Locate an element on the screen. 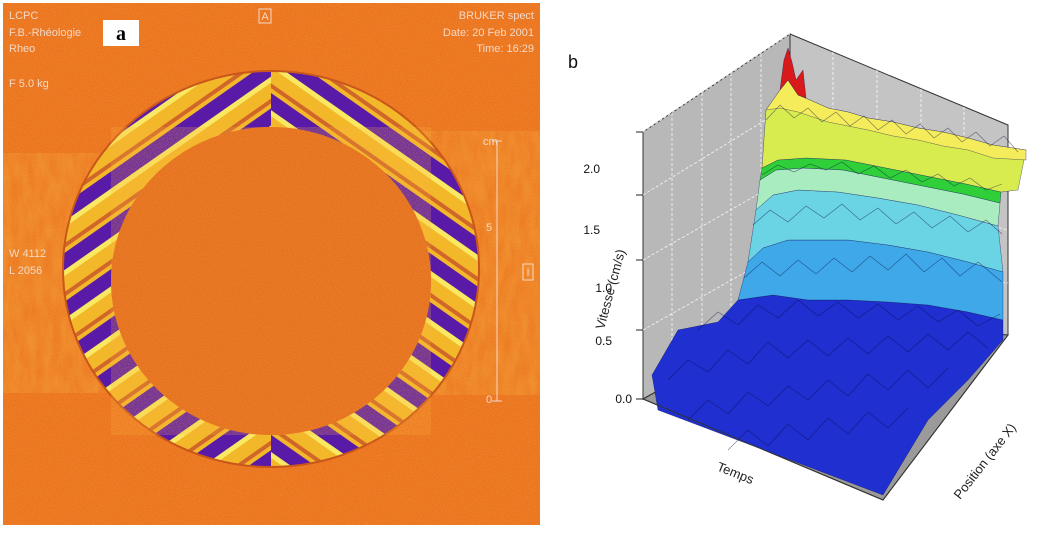 The width and height of the screenshot is (1039, 536). panel-a-label-box is located at coordinates (121, 33).